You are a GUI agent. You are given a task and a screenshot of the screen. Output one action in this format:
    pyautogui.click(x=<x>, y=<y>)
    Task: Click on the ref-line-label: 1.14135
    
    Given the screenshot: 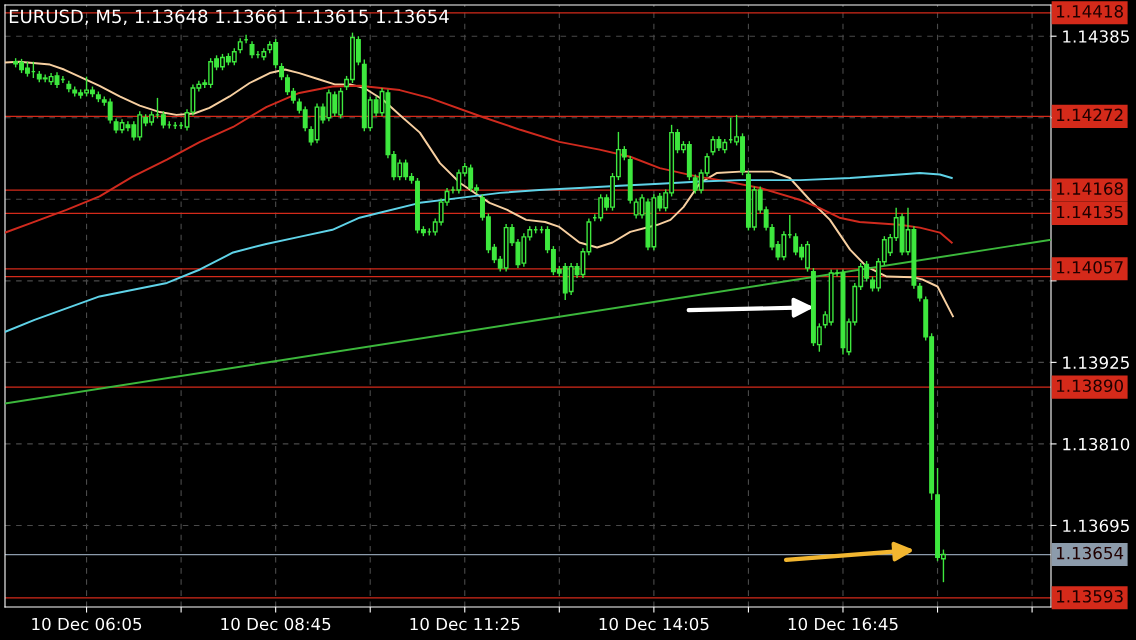 What is the action you would take?
    pyautogui.click(x=1090, y=212)
    